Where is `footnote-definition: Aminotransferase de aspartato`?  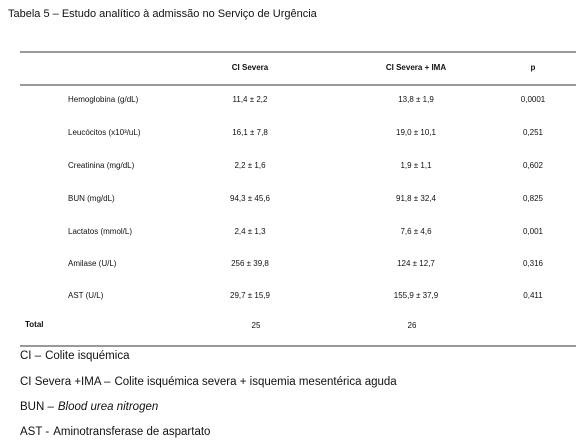
footnote-definition: Aminotransferase de aspartato is located at coordinates (131, 432).